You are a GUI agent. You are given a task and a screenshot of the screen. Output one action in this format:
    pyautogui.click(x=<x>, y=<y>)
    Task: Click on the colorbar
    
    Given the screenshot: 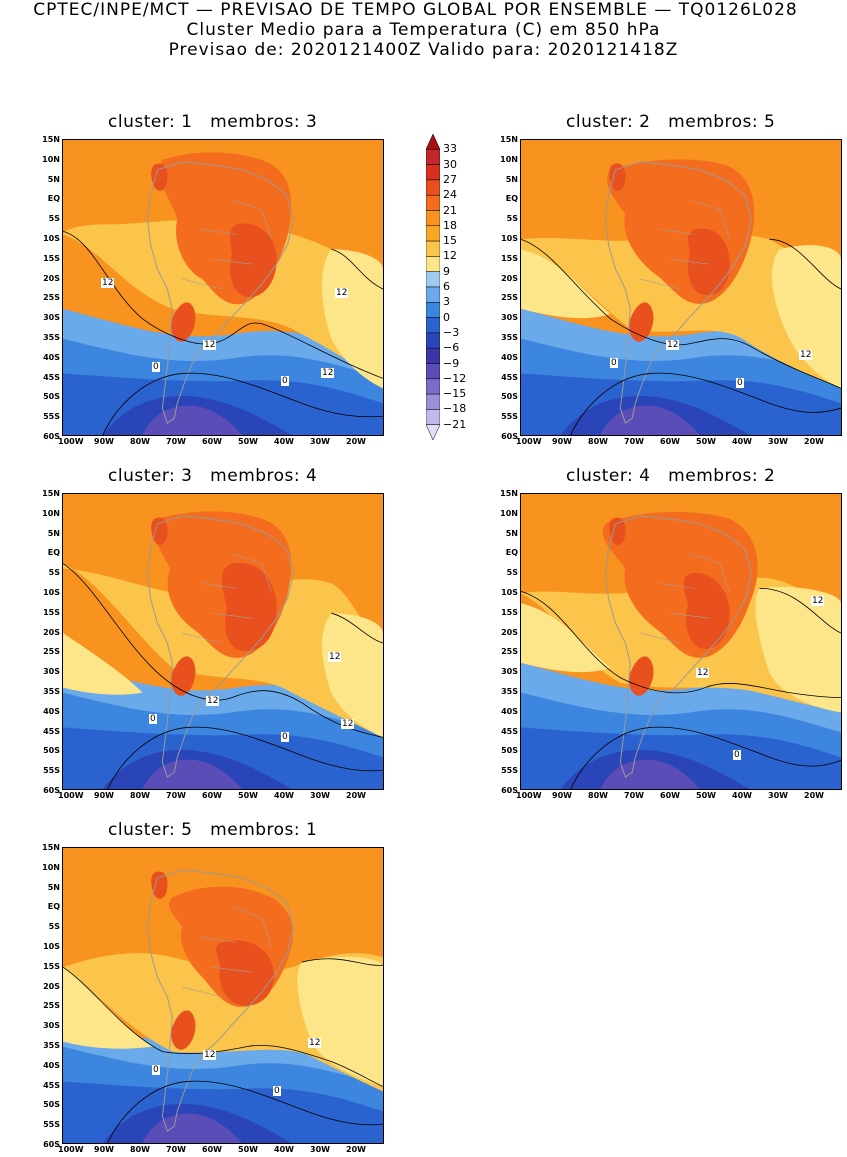 What is the action you would take?
    pyautogui.click(x=433, y=287)
    